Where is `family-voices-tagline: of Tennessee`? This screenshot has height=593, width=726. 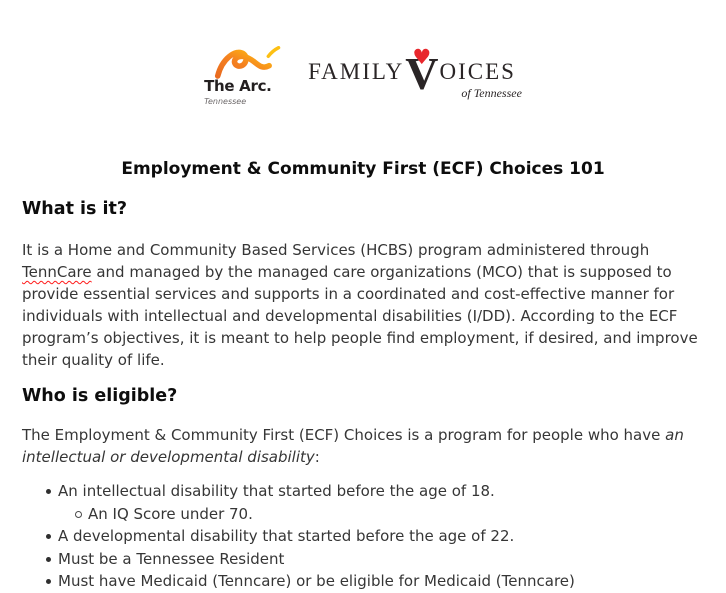 family-voices-tagline: of Tennessee is located at coordinates (491, 93).